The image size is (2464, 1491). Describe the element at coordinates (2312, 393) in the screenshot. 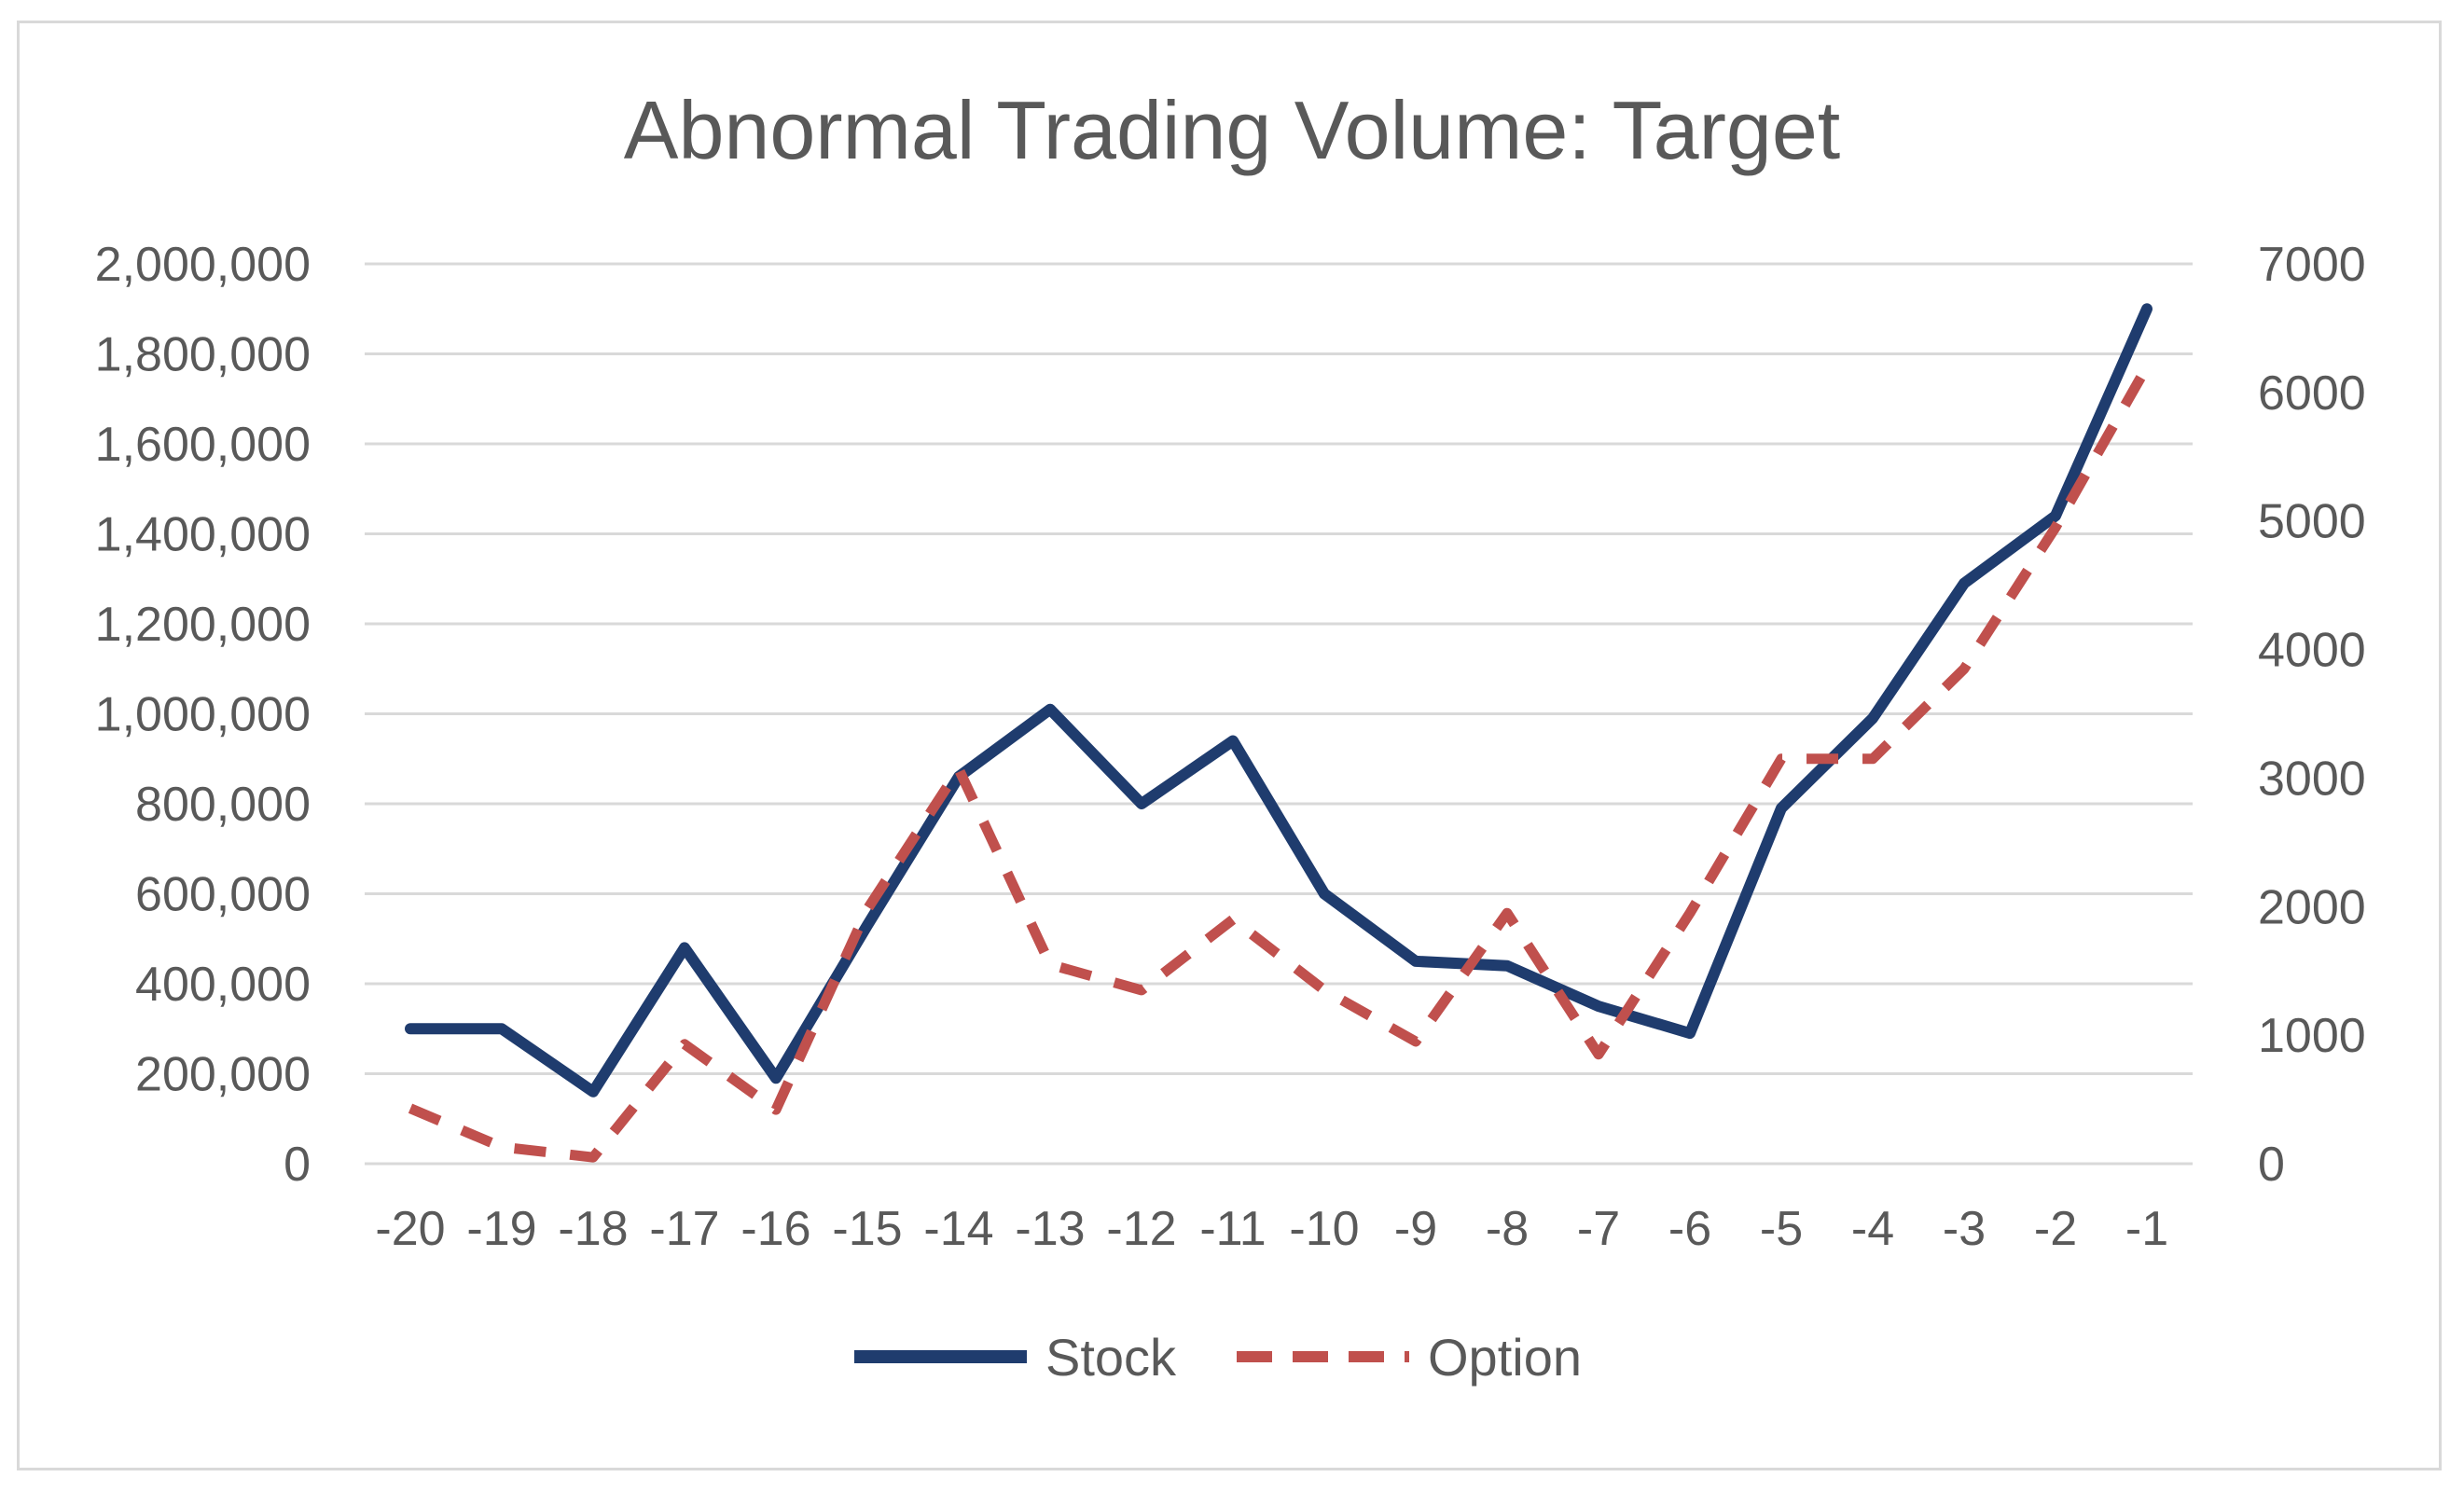

I see `right-tick-label: 6000` at that location.